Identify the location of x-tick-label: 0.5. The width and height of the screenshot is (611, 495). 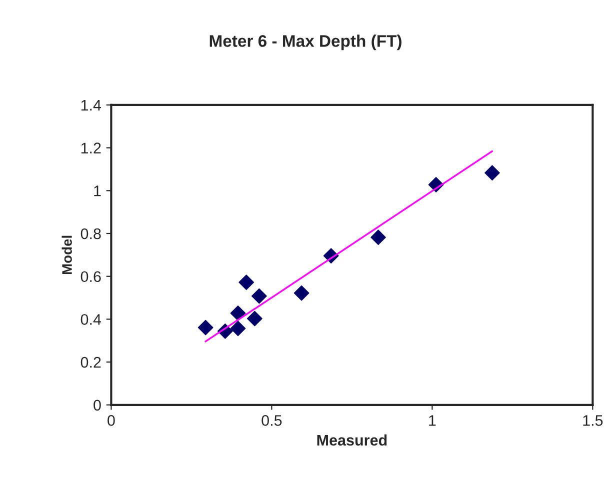
(272, 420).